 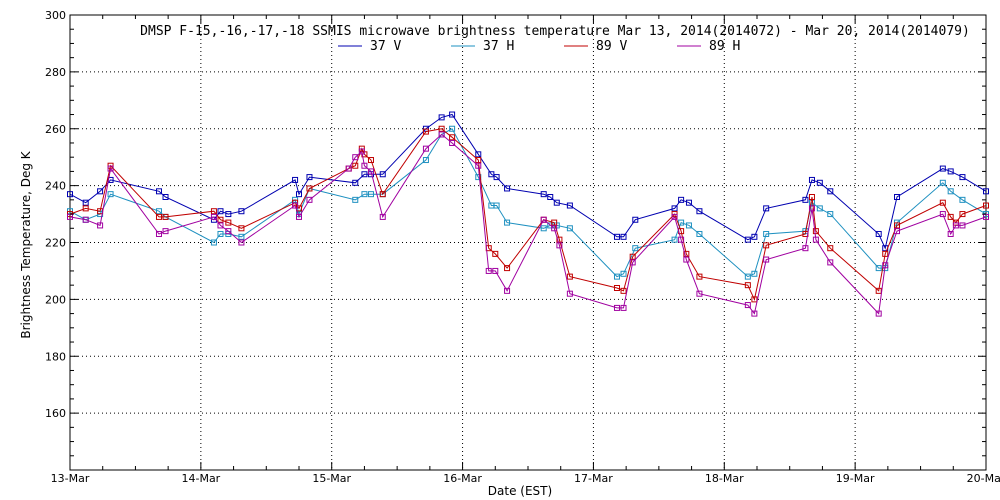 What do you see at coordinates (55, 186) in the screenshot?
I see `y-tick-label: 240` at bounding box center [55, 186].